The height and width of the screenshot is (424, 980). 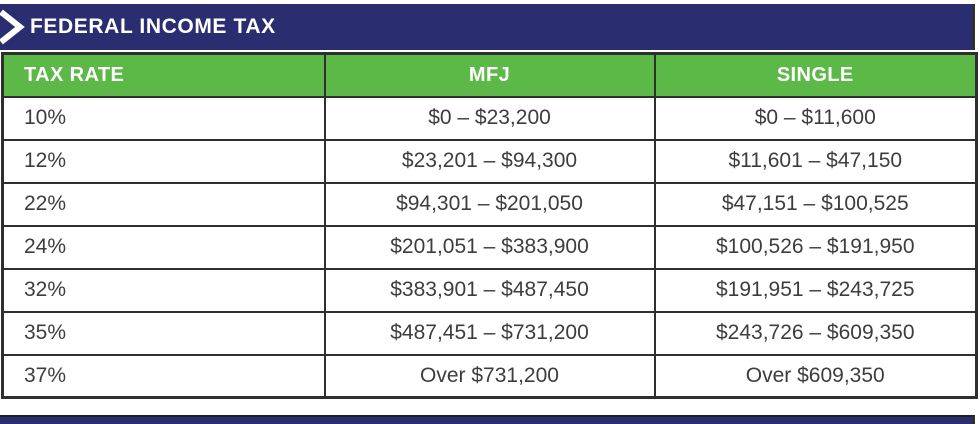 I want to click on header-single: SINGLE, so click(x=815, y=75).